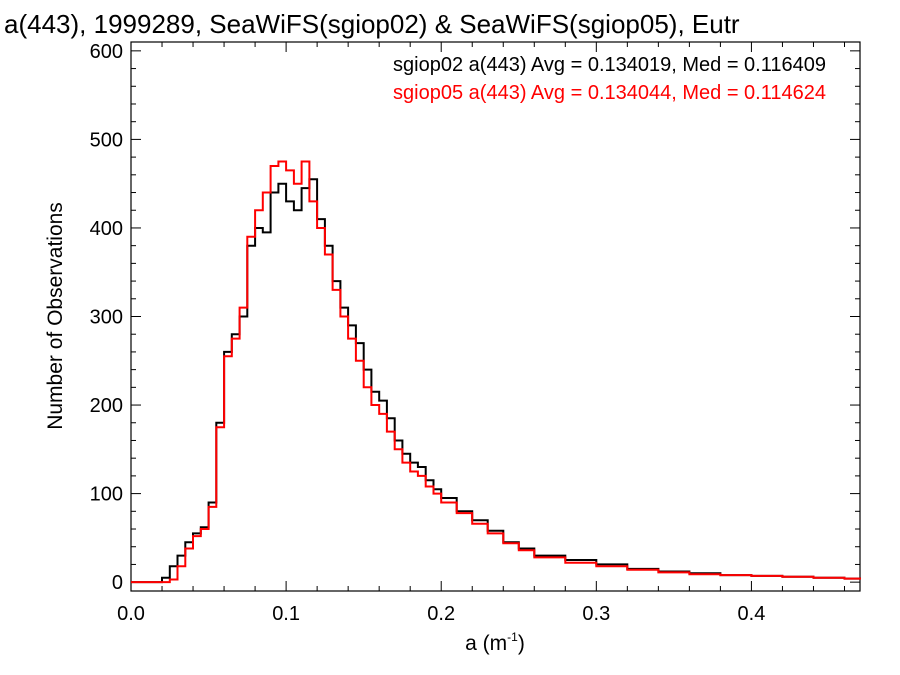 This screenshot has height=675, width=900. I want to click on x-tick-label: 0.3, so click(596, 614).